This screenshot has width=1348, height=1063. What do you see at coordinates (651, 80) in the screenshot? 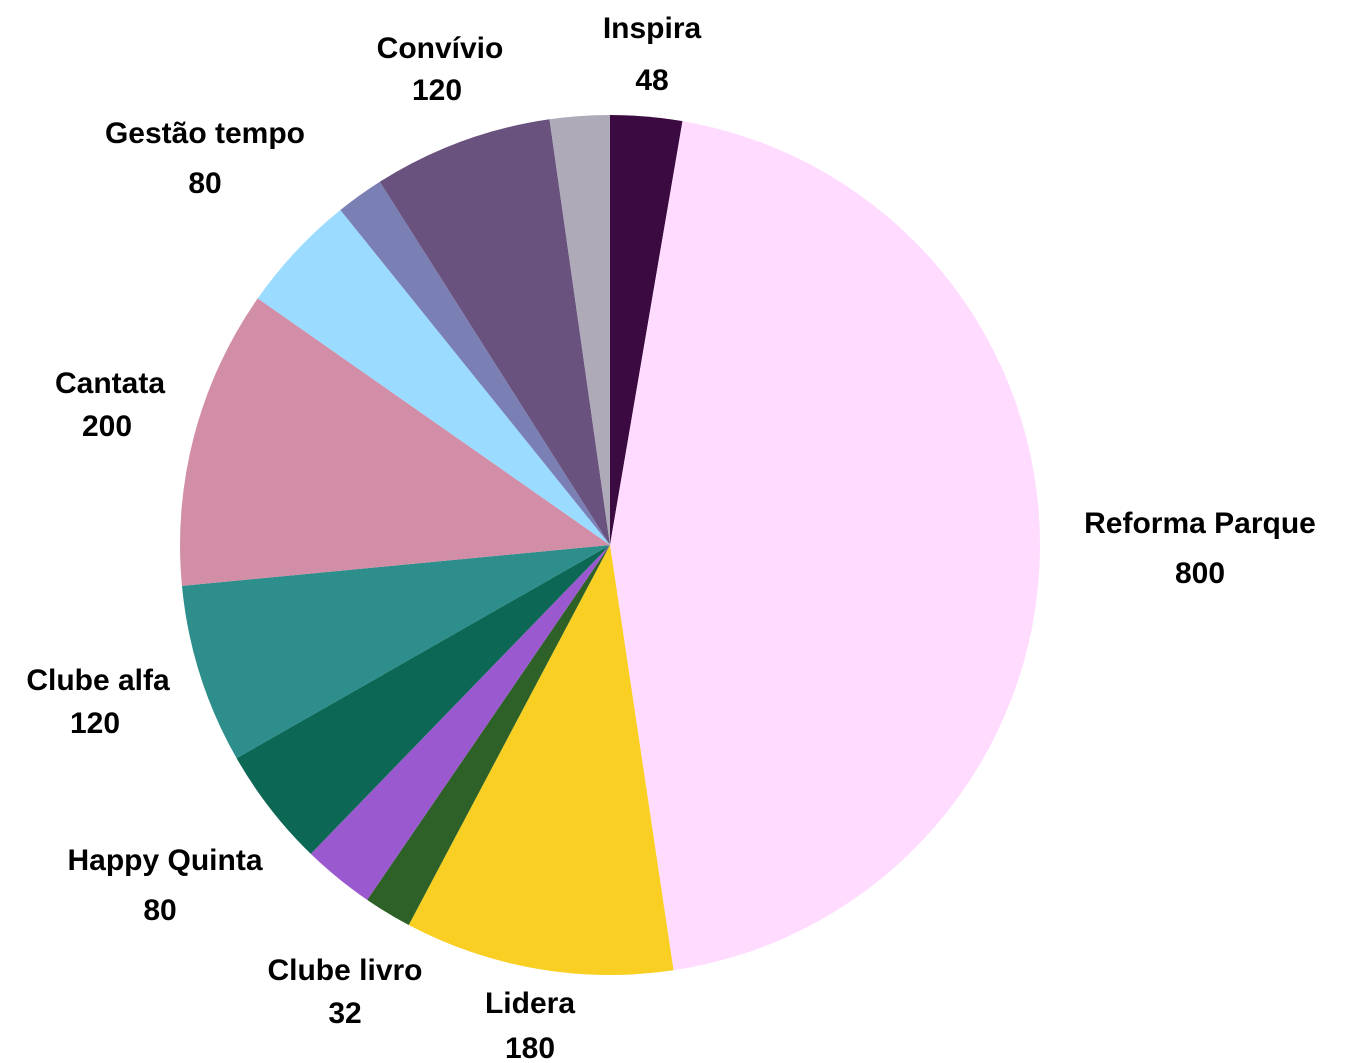
I see `value-label: 48` at bounding box center [651, 80].